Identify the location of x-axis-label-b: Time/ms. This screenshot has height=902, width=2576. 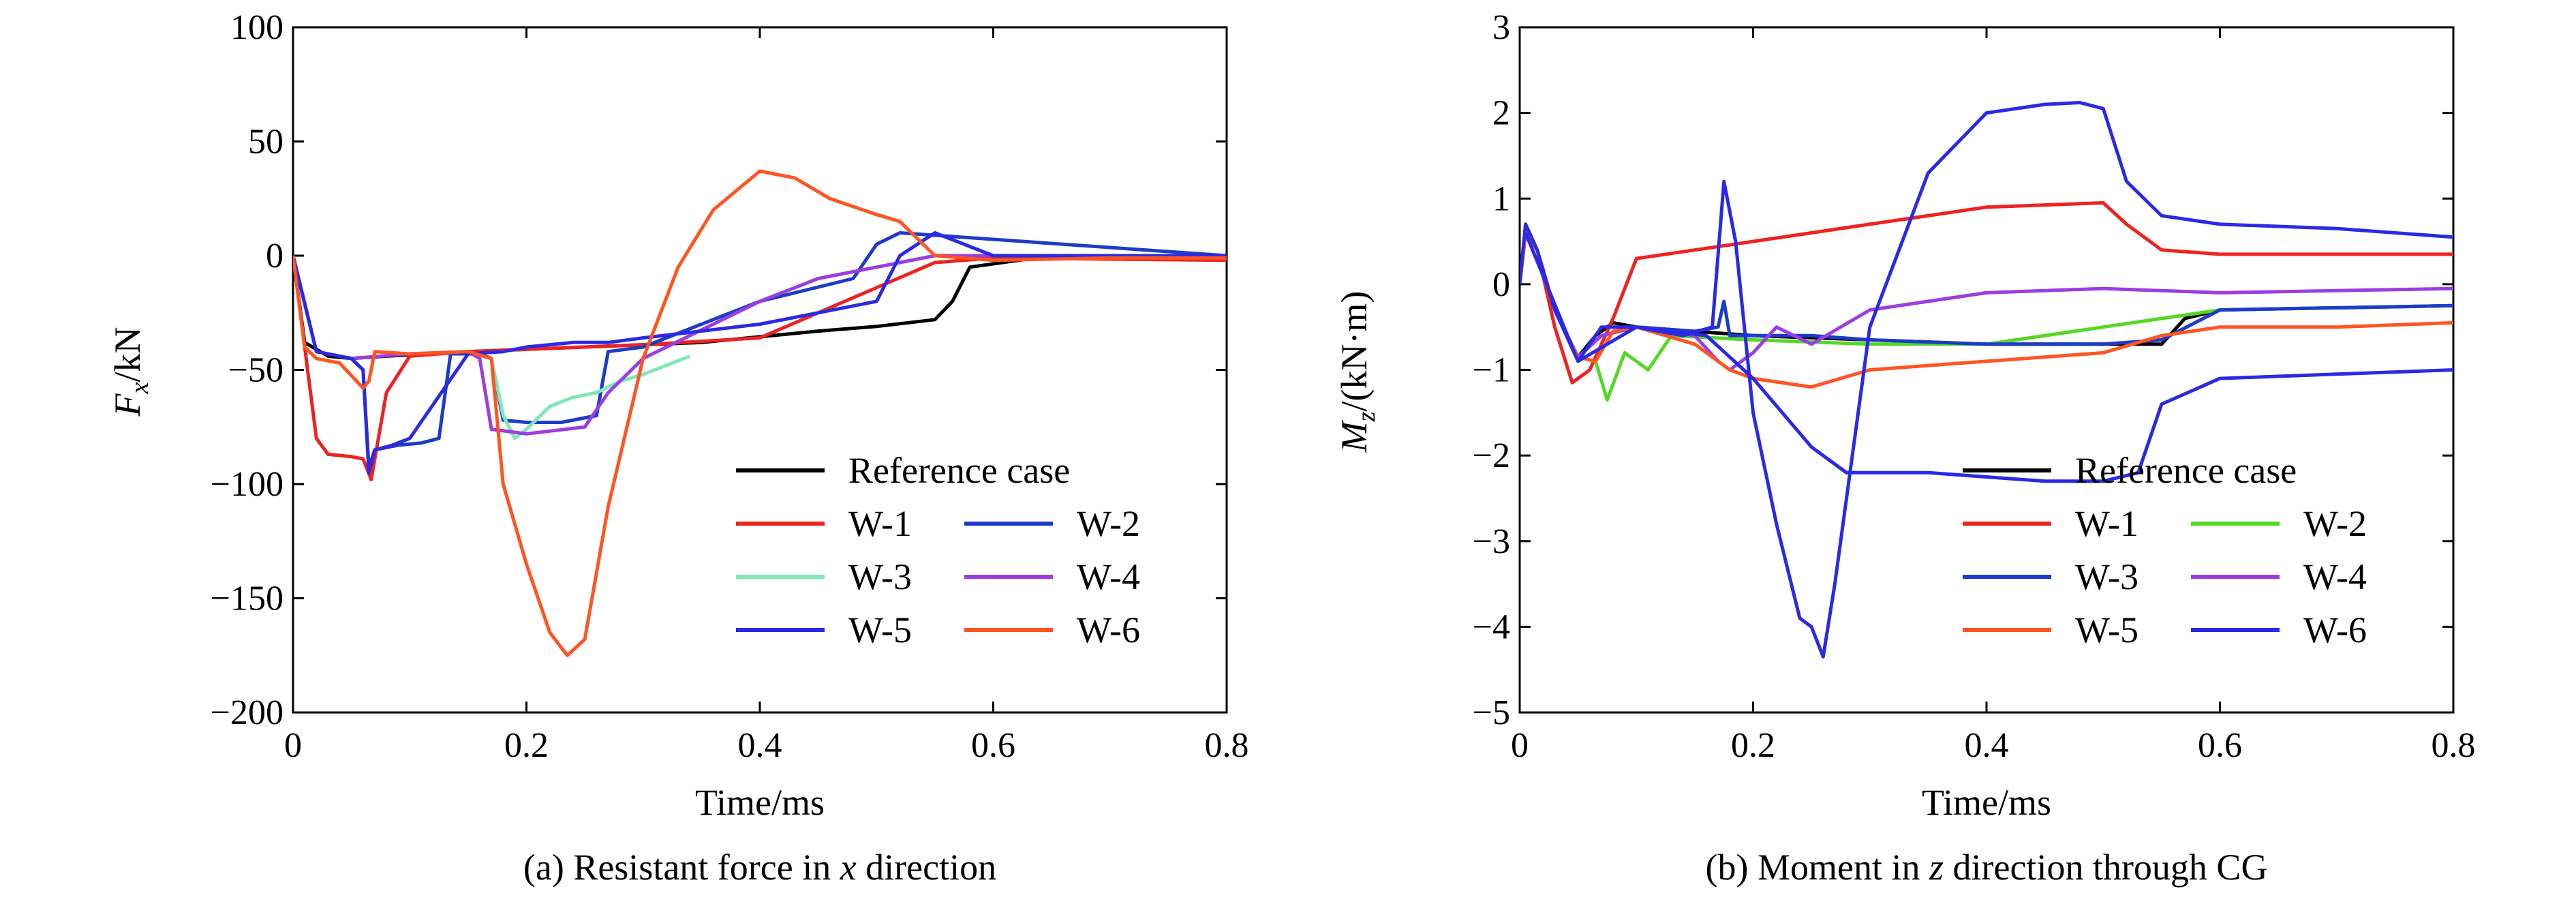
(1986, 802).